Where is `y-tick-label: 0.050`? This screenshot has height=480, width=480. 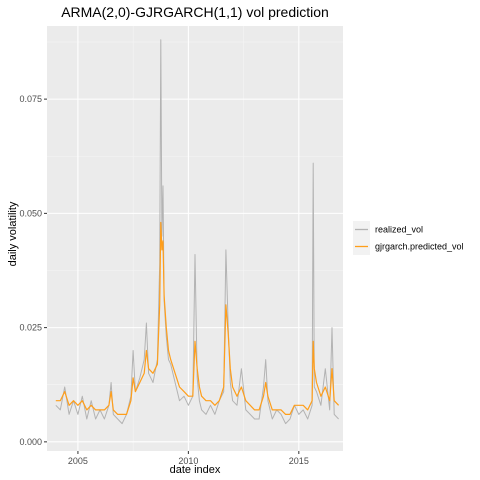
y-tick-label: 0.050 is located at coordinates (30, 213).